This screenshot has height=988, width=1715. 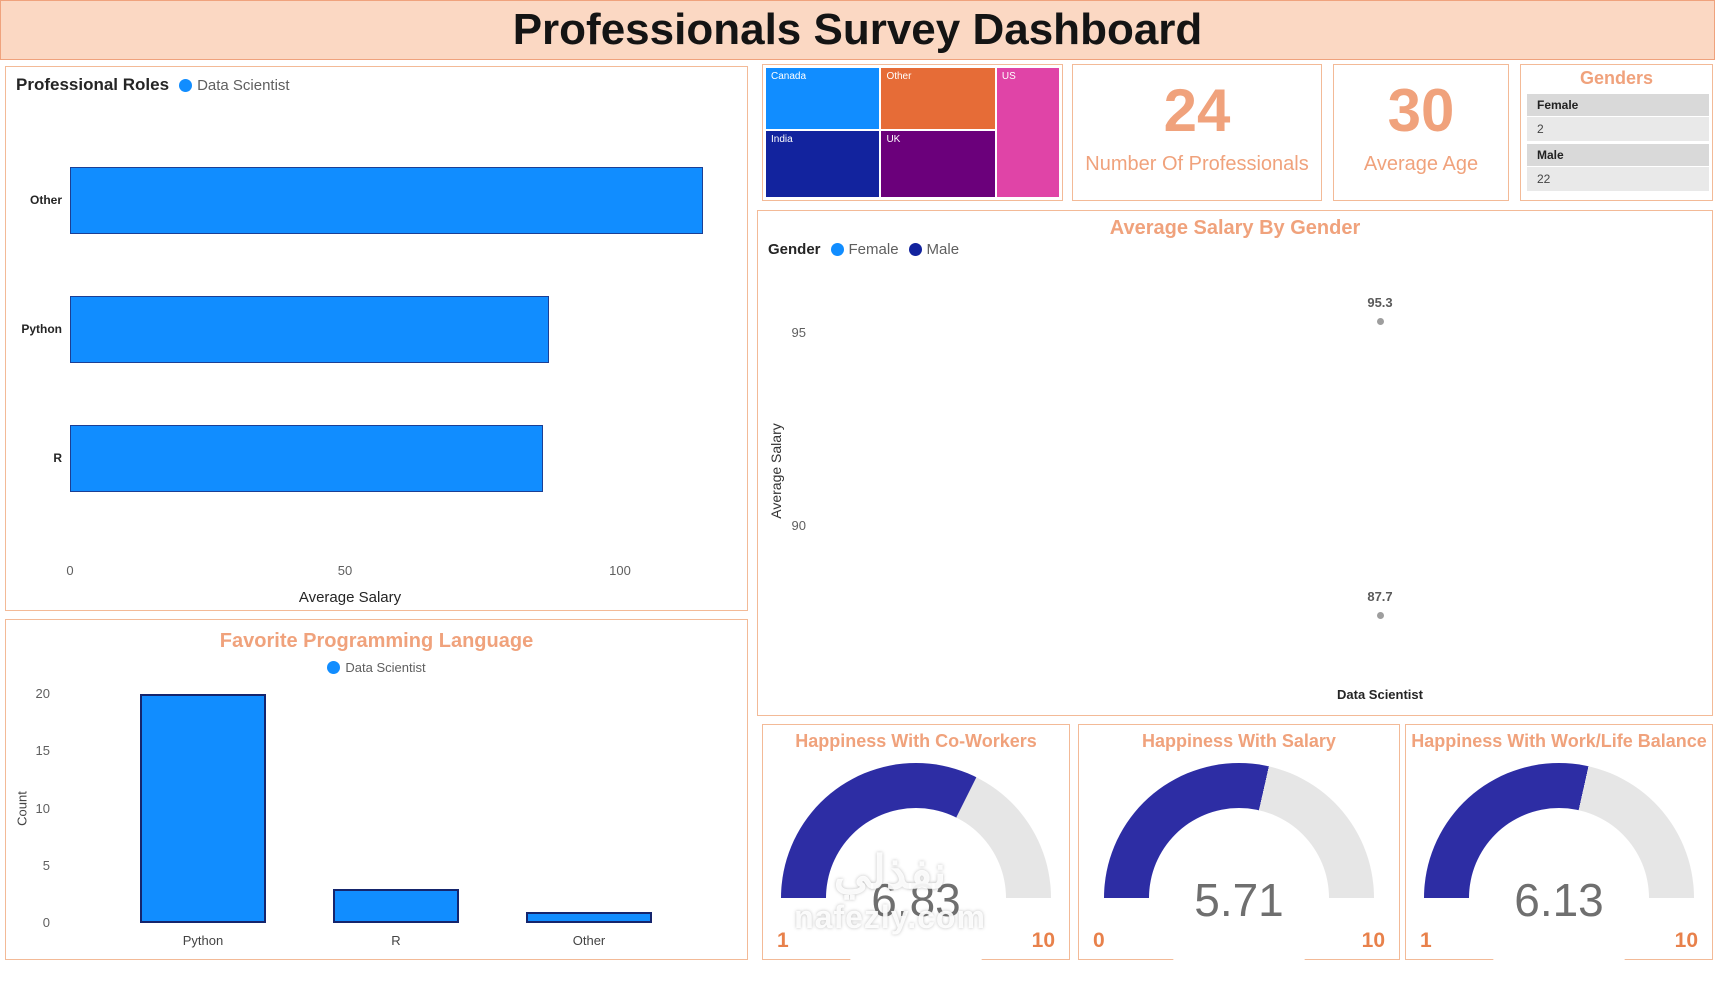 What do you see at coordinates (776, 471) in the screenshot?
I see `y-axis-label: Average Salary` at bounding box center [776, 471].